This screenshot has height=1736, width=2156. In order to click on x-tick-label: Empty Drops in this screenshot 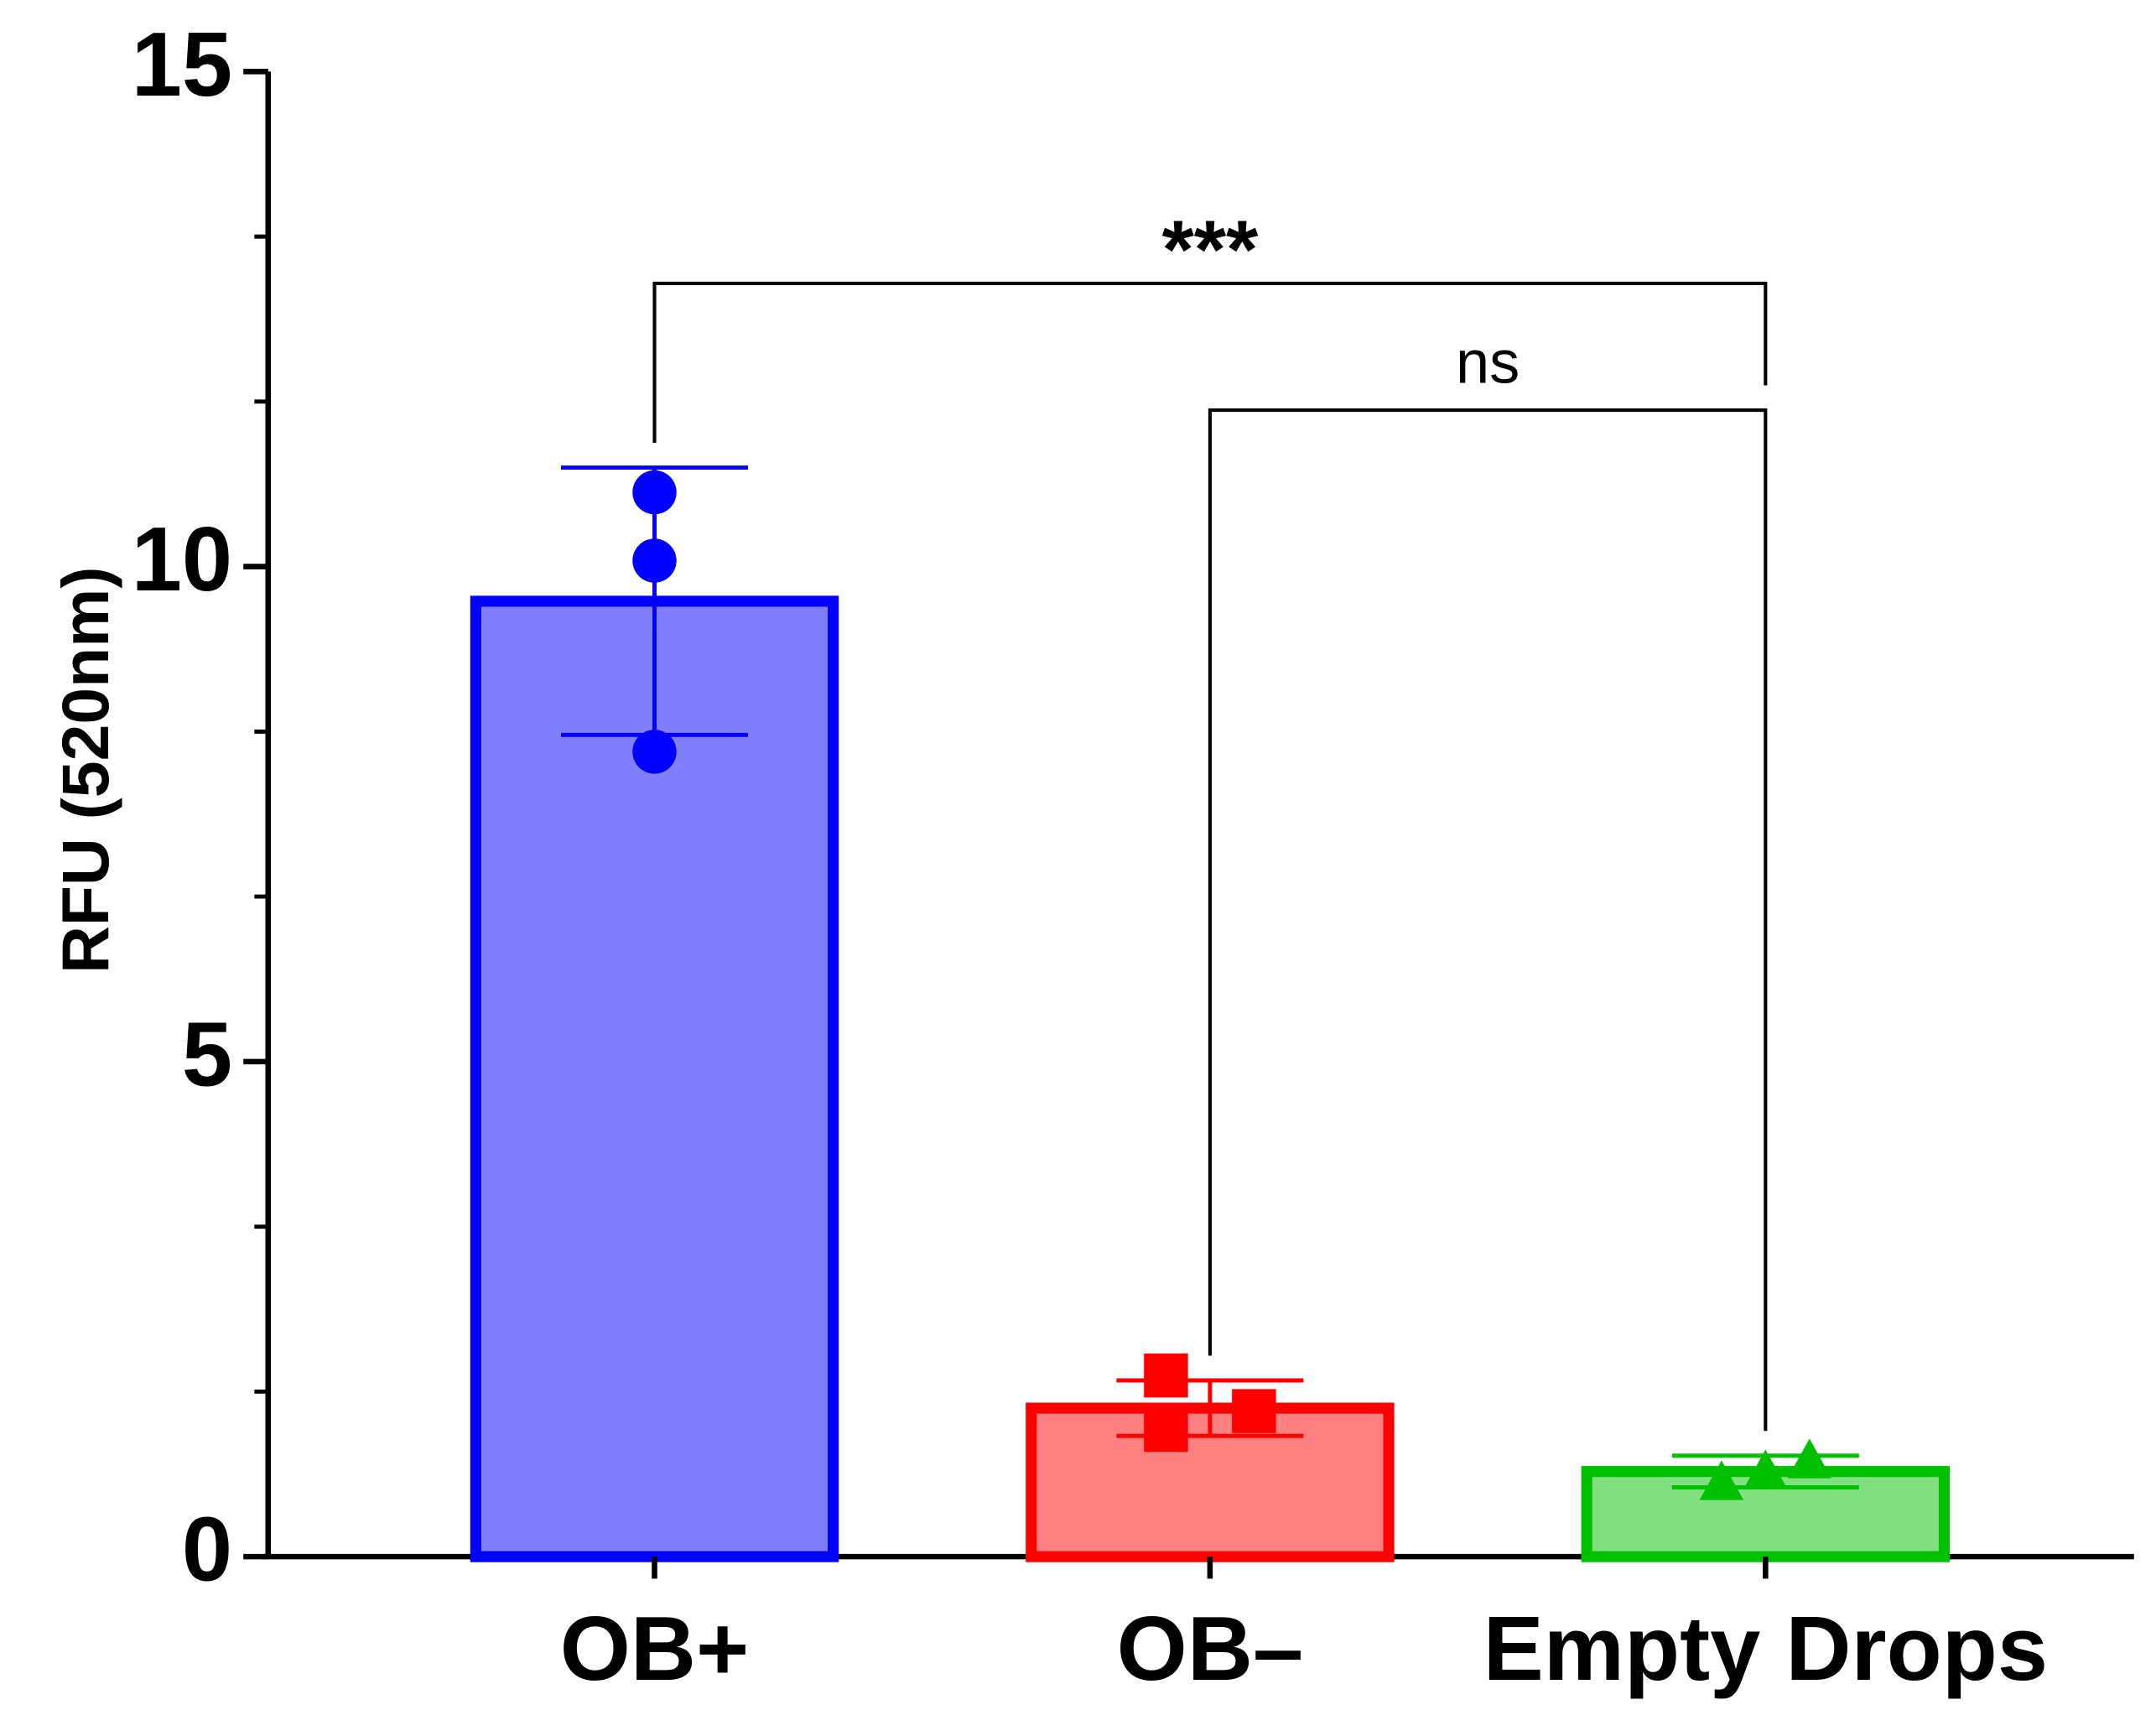, I will do `click(1765, 1649)`.